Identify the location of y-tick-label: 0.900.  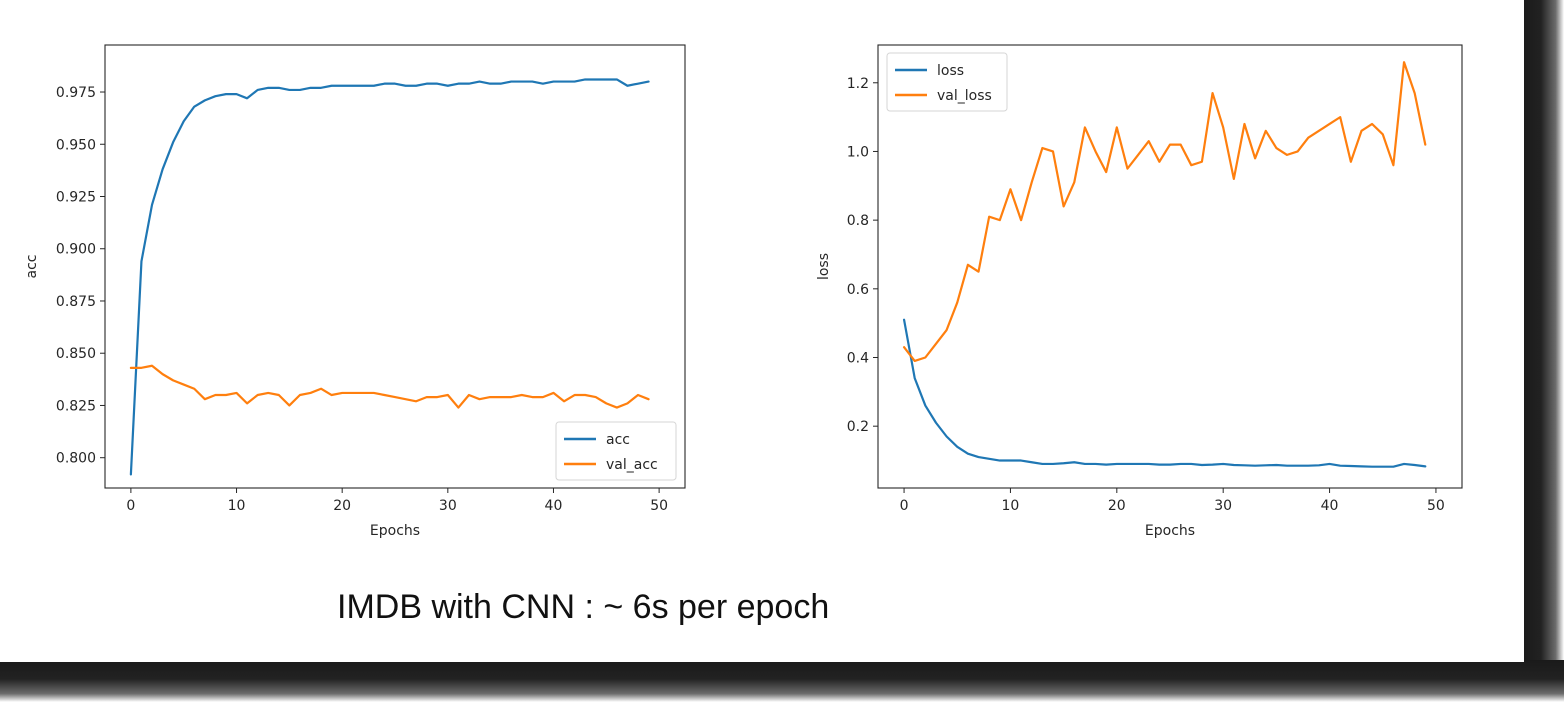
(76, 250).